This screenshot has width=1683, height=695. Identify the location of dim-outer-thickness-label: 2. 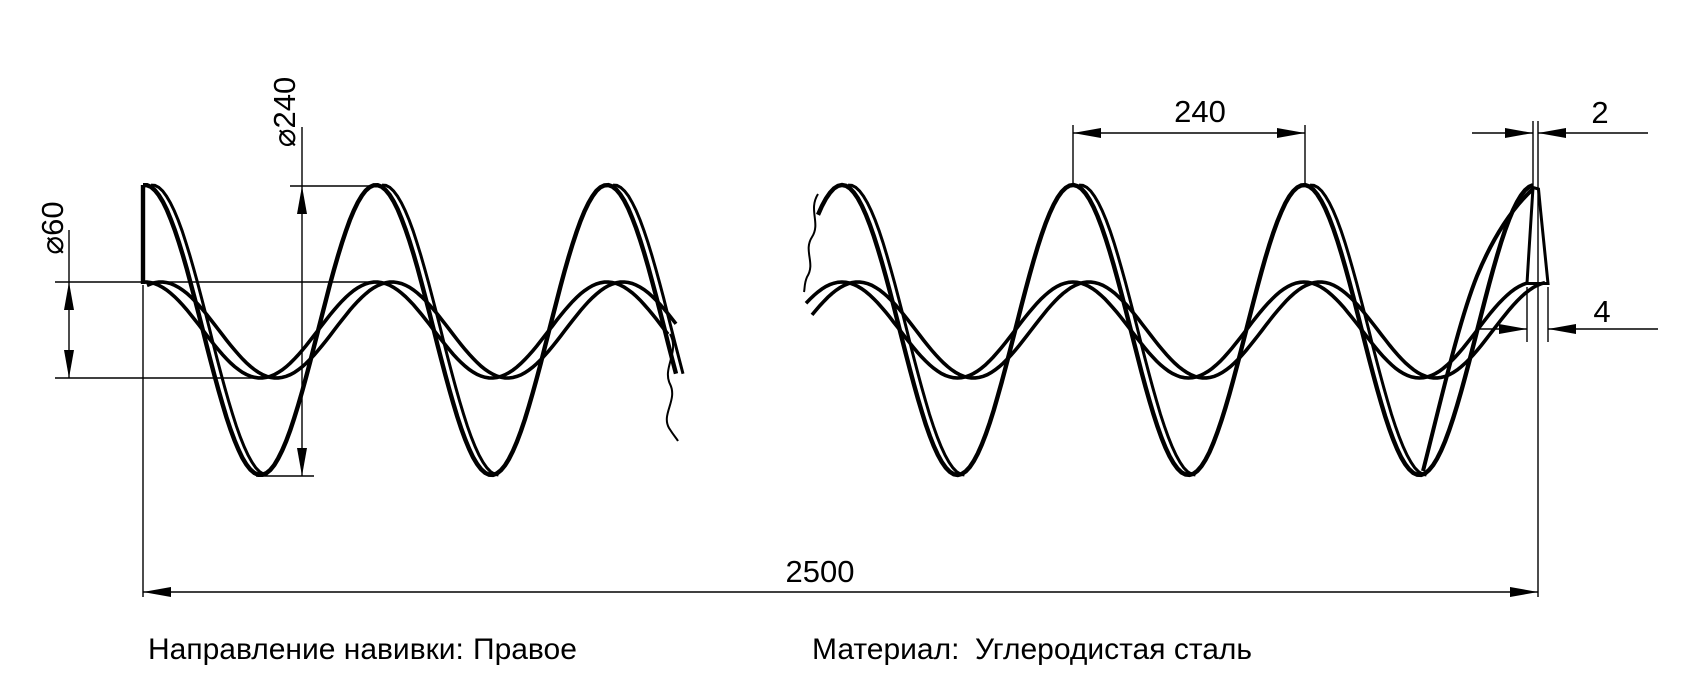
(1599, 112).